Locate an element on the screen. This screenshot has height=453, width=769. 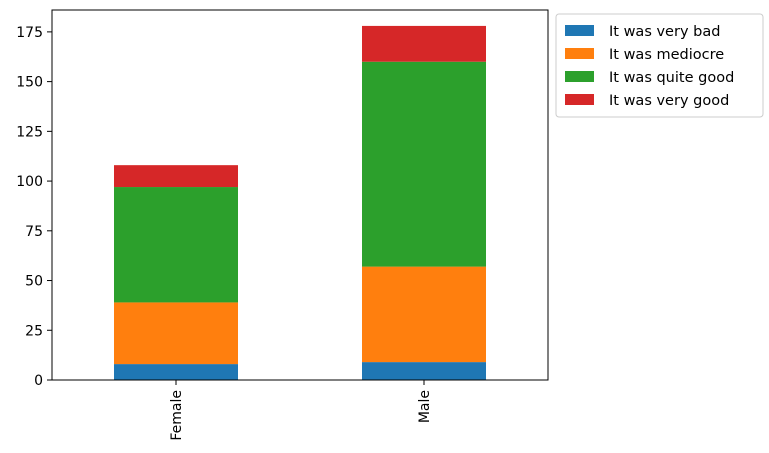
y-tick-label: 0 is located at coordinates (38, 381).